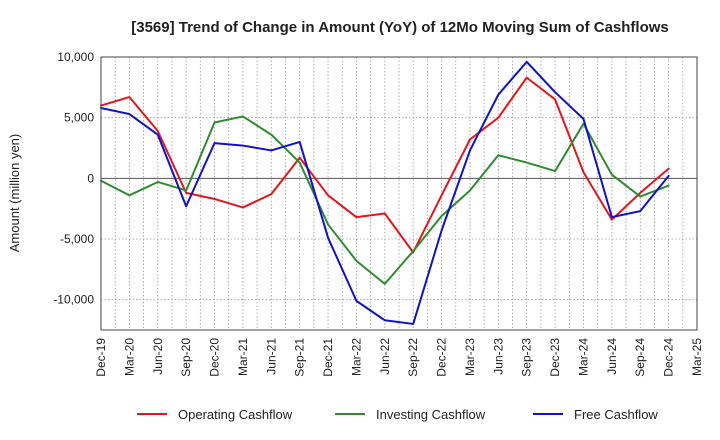 Image resolution: width=720 pixels, height=440 pixels. I want to click on x-tick-label: Dec-19, so click(101, 357).